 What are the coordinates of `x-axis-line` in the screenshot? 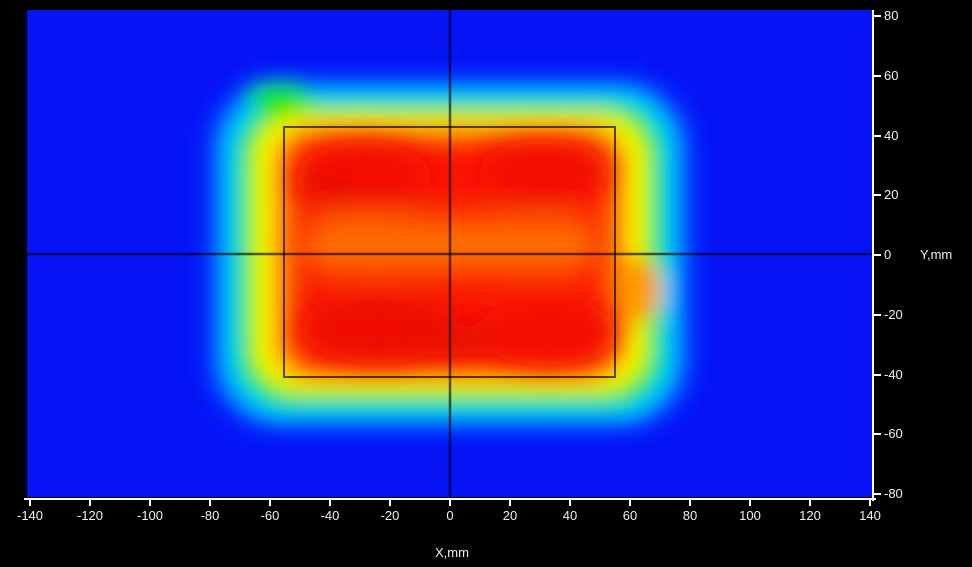 It's located at (450, 499).